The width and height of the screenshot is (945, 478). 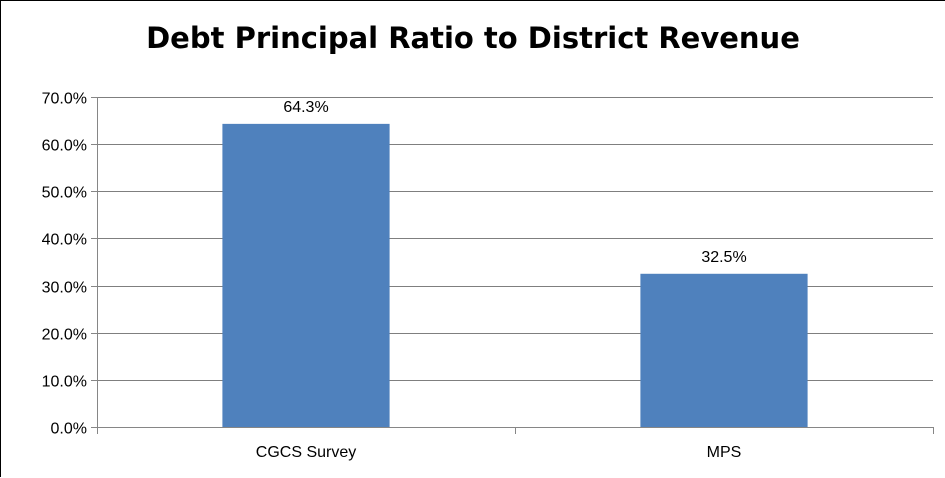 I want to click on data-label: 32.5%, so click(x=723, y=257).